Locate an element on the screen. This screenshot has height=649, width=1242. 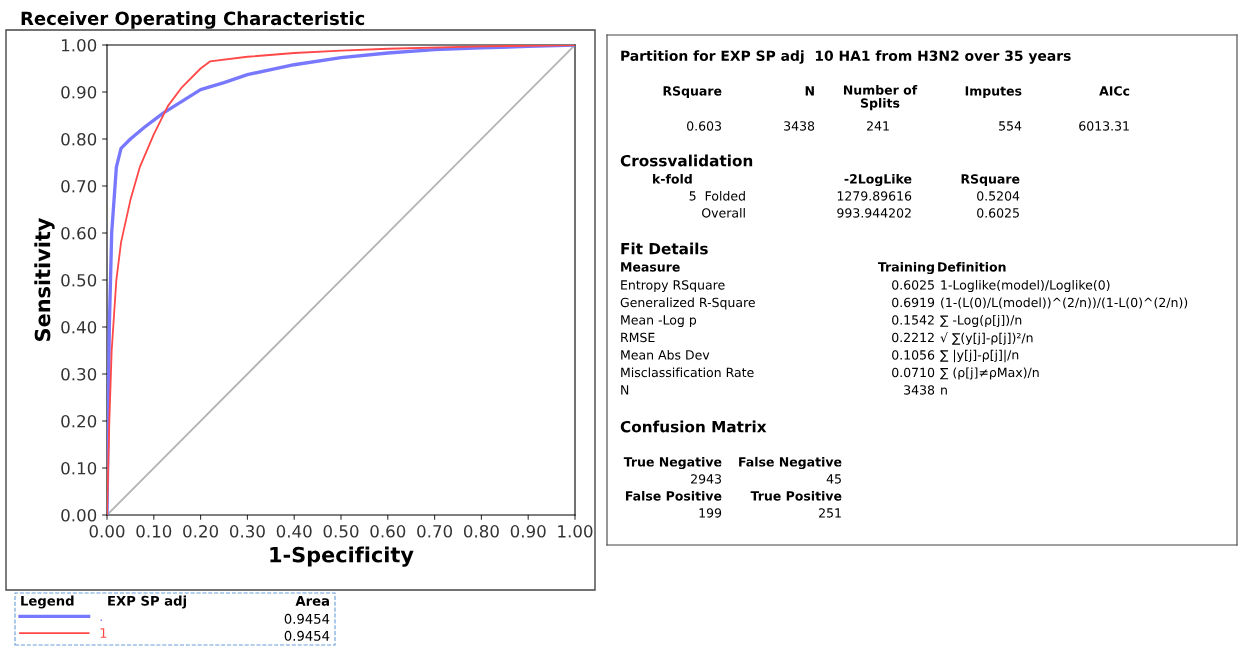
text: Confusion Matrix is located at coordinates (693, 426).